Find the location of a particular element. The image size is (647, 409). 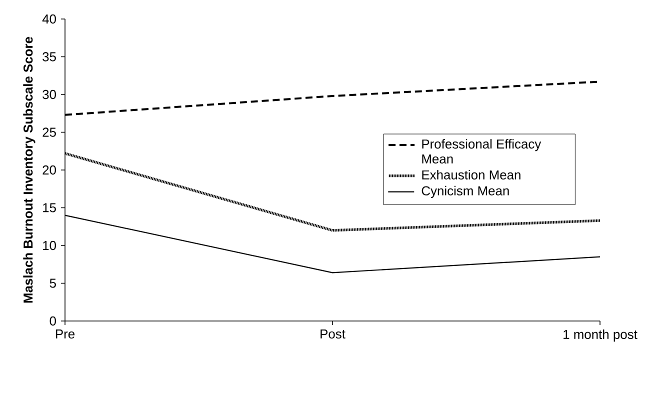

y-axis-title: Maslach Burnout Inventory Subscale Score is located at coordinates (29, 169).